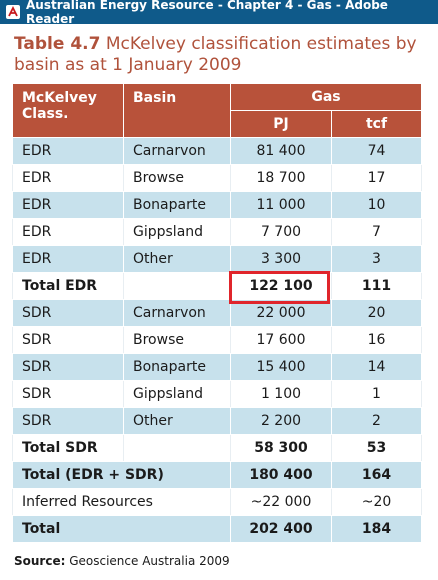 The height and width of the screenshot is (580, 438). I want to click on cell-tcf: 2, so click(376, 421).